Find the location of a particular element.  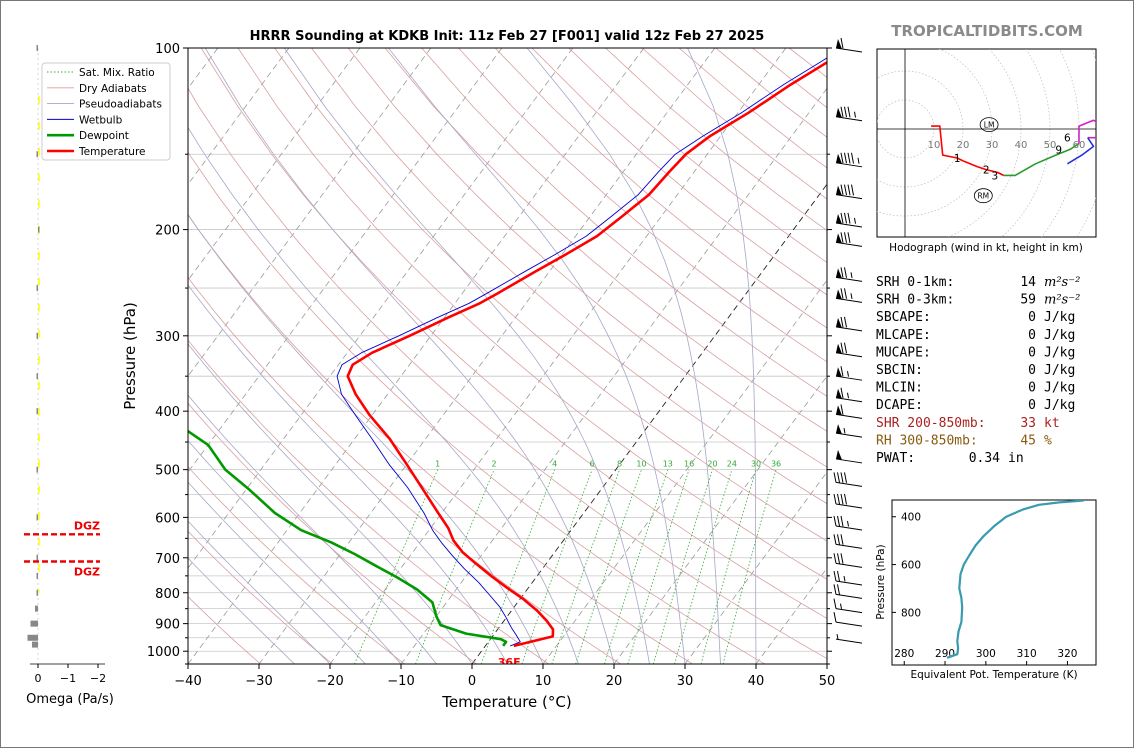

thetae-frame is located at coordinates (994, 582).